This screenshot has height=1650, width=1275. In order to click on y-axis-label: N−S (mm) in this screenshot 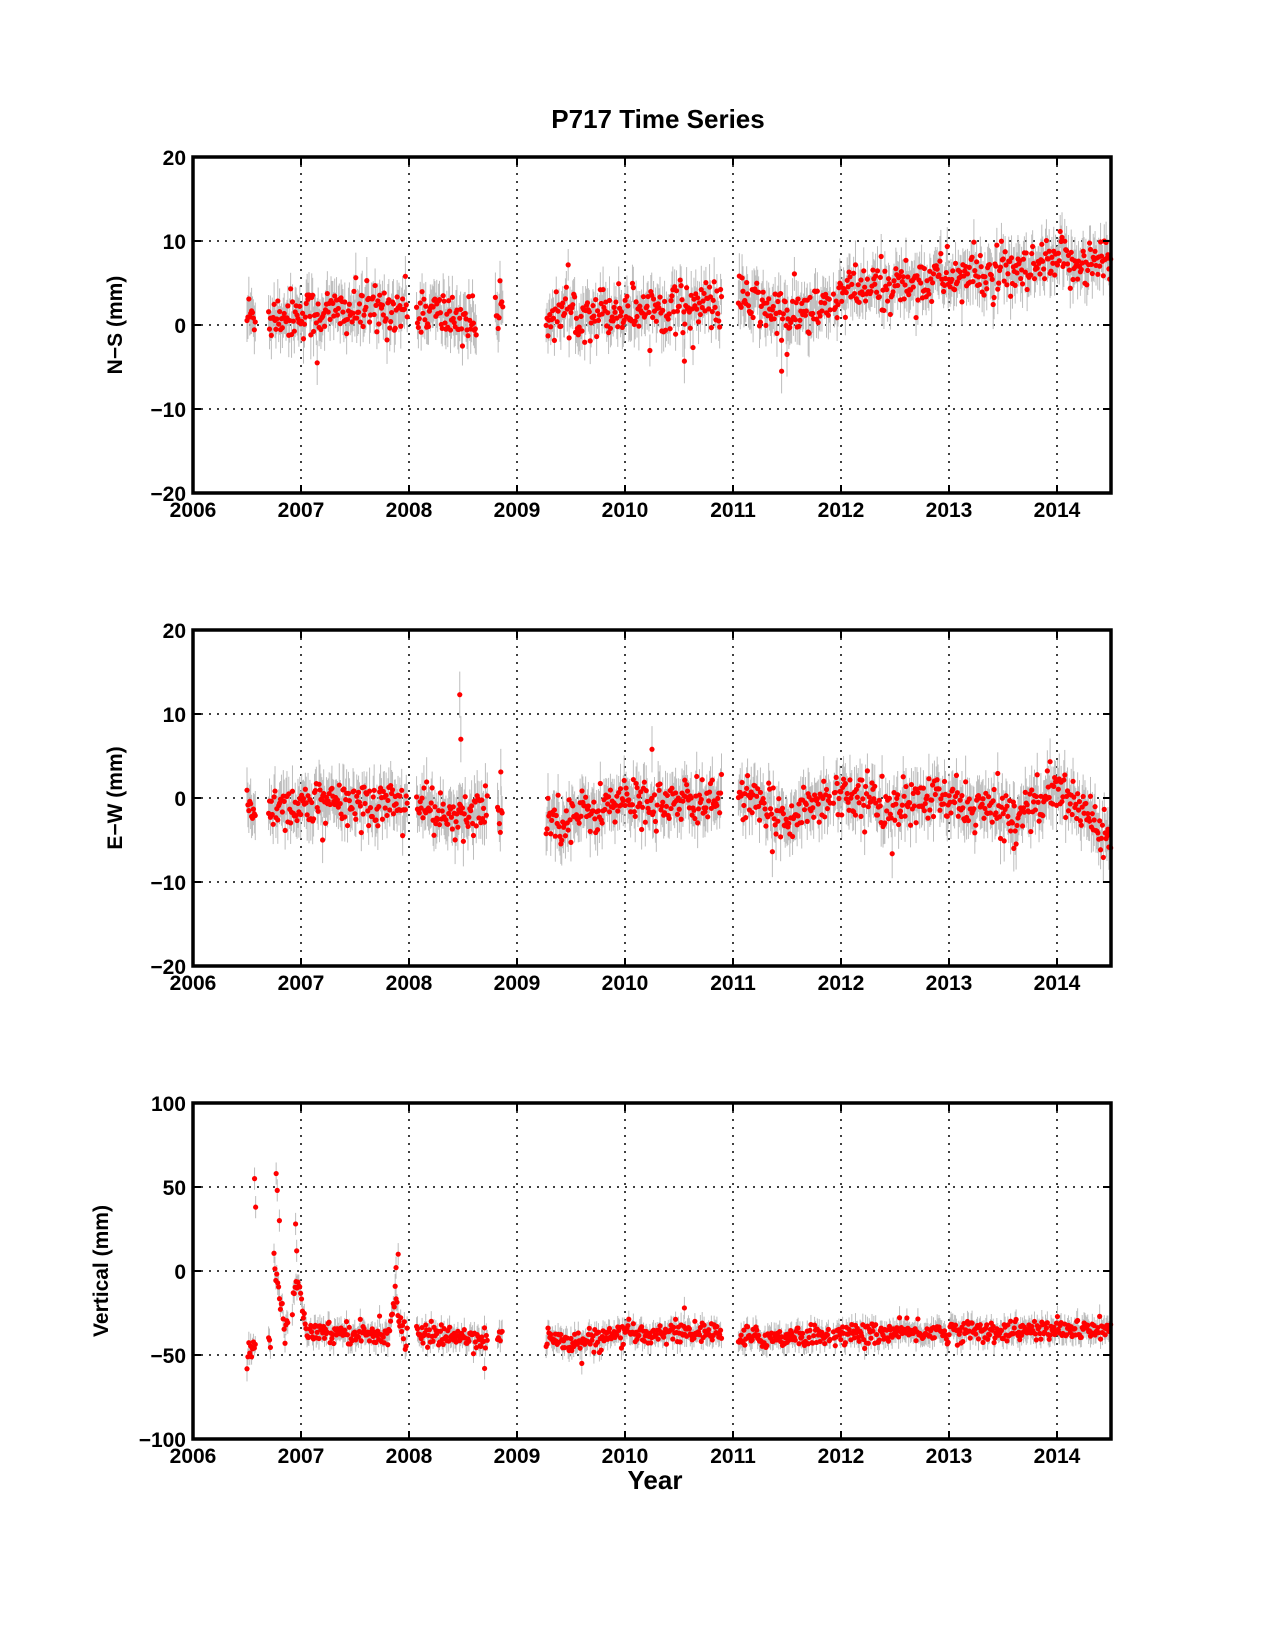, I will do `click(115, 325)`.